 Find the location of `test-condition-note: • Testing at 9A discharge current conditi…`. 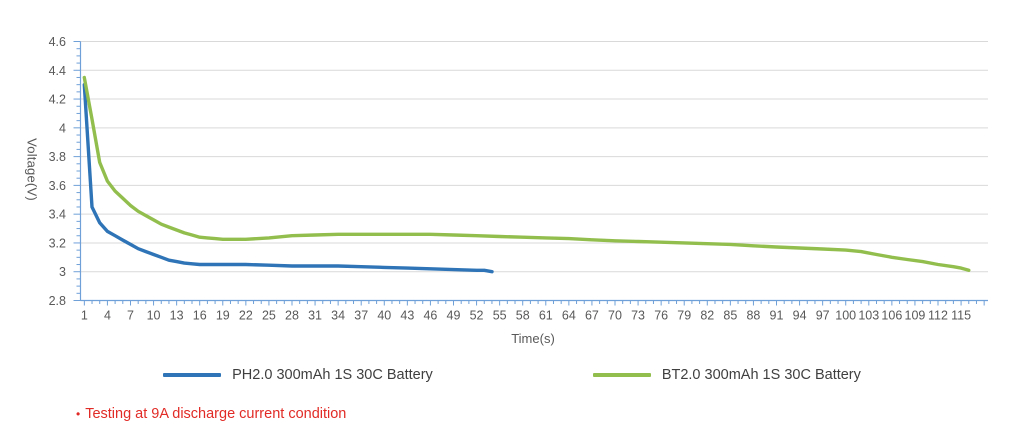

test-condition-note: • Testing at 9A discharge current conditi… is located at coordinates (211, 414).